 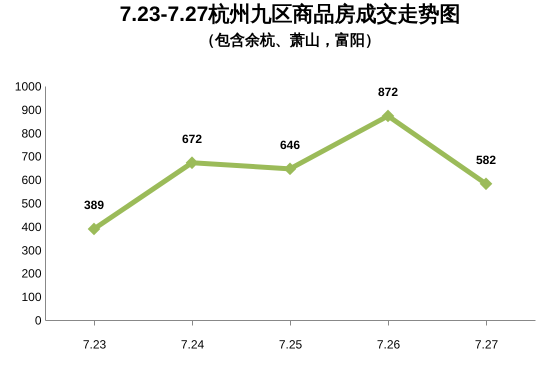 I want to click on y-tick-label: 1000, so click(x=28, y=87).